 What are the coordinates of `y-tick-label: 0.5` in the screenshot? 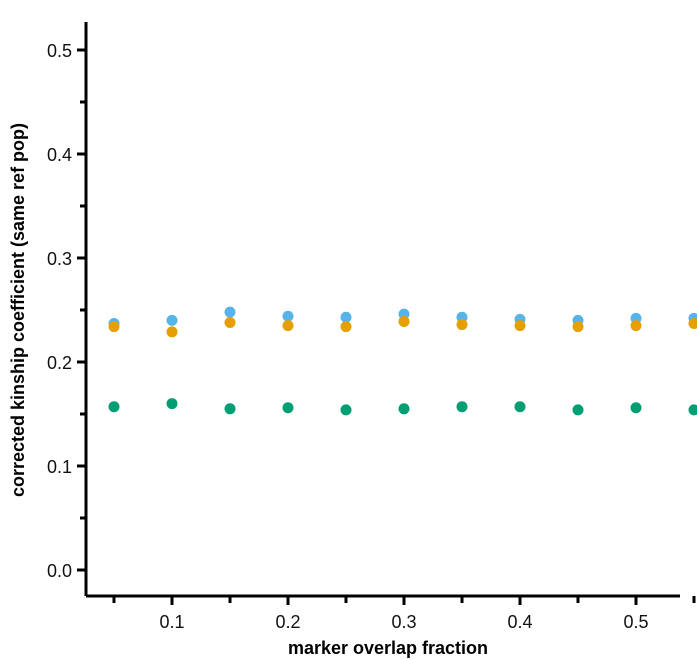 It's located at (59, 51).